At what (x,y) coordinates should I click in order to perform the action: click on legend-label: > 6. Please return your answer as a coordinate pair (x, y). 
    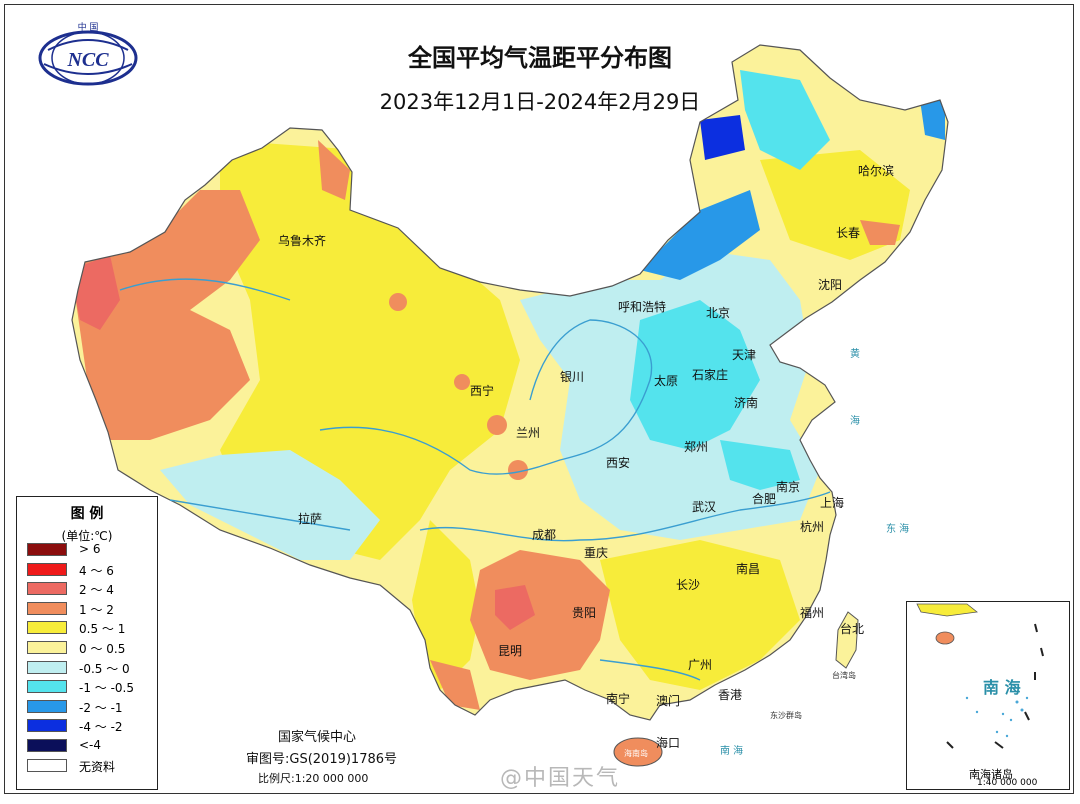
    Looking at the image, I should click on (90, 549).